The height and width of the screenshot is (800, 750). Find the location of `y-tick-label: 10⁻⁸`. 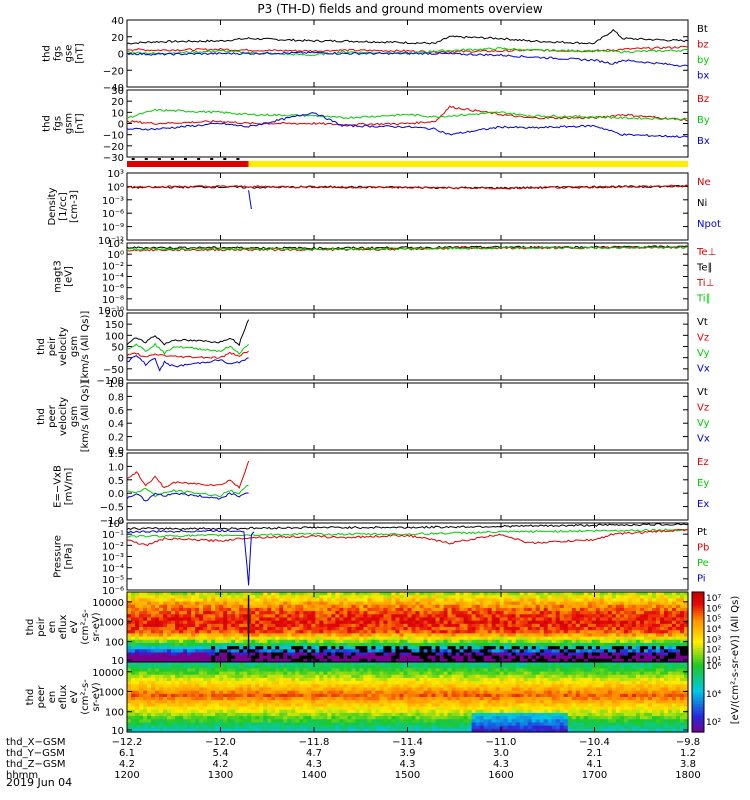

y-tick-label: 10⁻⁸ is located at coordinates (113, 300).